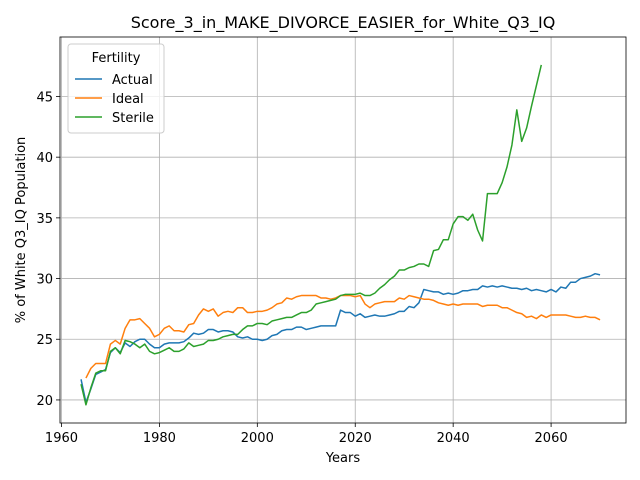 Image resolution: width=640 pixels, height=480 pixels. What do you see at coordinates (128, 99) in the screenshot?
I see `legend-label-ideal: Ideal` at bounding box center [128, 99].